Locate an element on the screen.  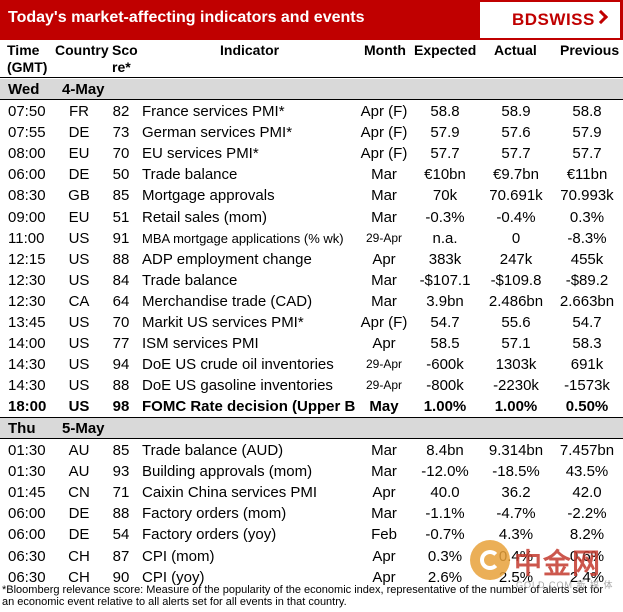
cell-indicator: FOMC Rate decision (Upper B is located at coordinates (248, 407).